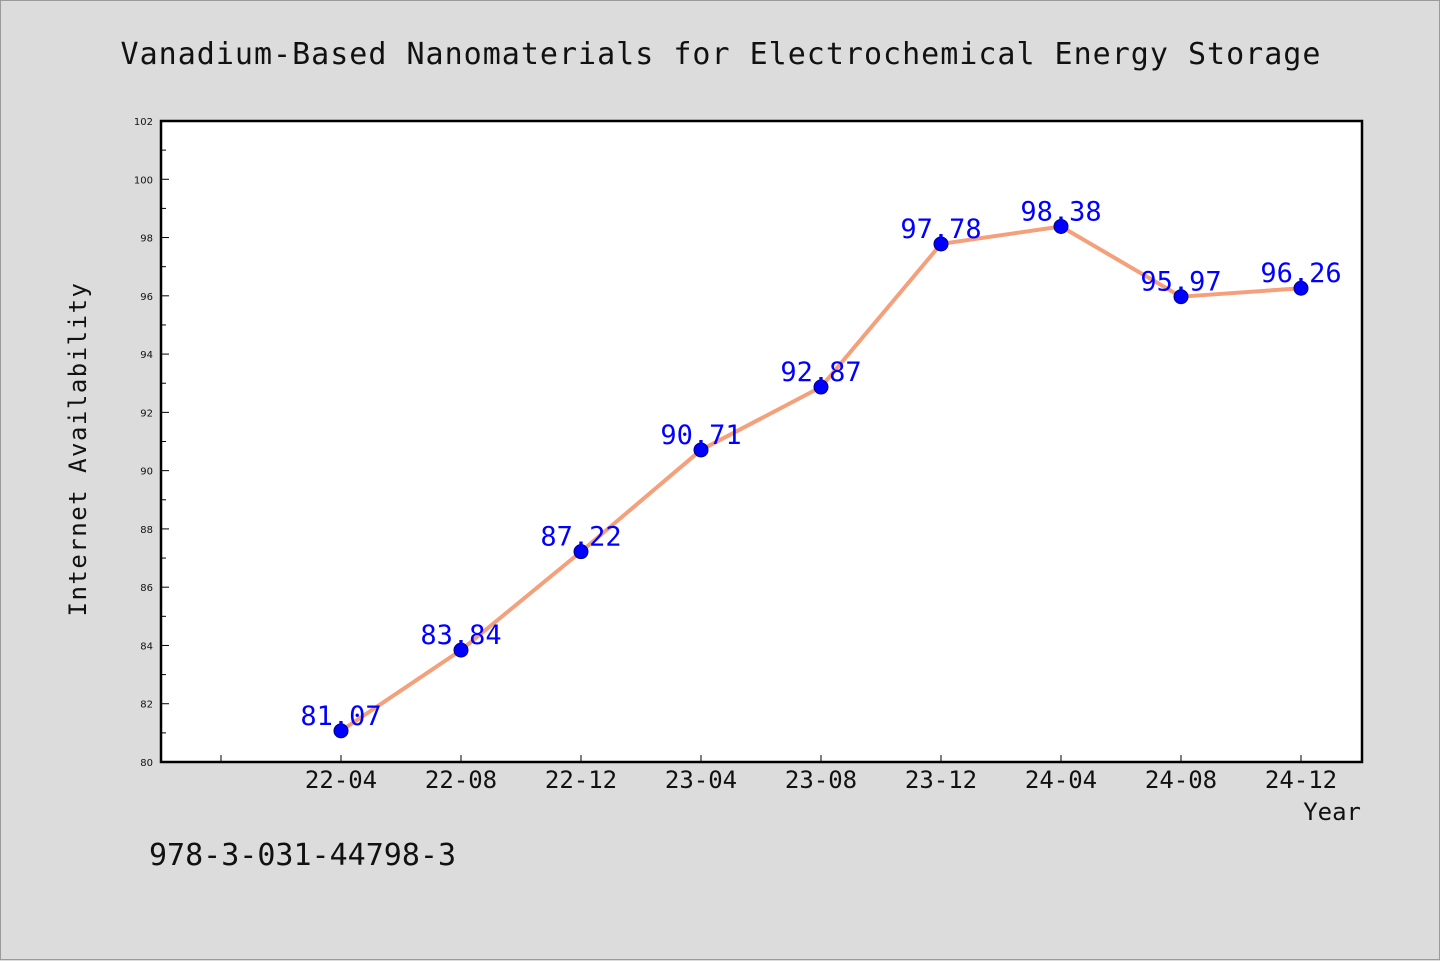 Image resolution: width=1440 pixels, height=961 pixels. I want to click on y-axis-label: Internet Availability, so click(78, 449).